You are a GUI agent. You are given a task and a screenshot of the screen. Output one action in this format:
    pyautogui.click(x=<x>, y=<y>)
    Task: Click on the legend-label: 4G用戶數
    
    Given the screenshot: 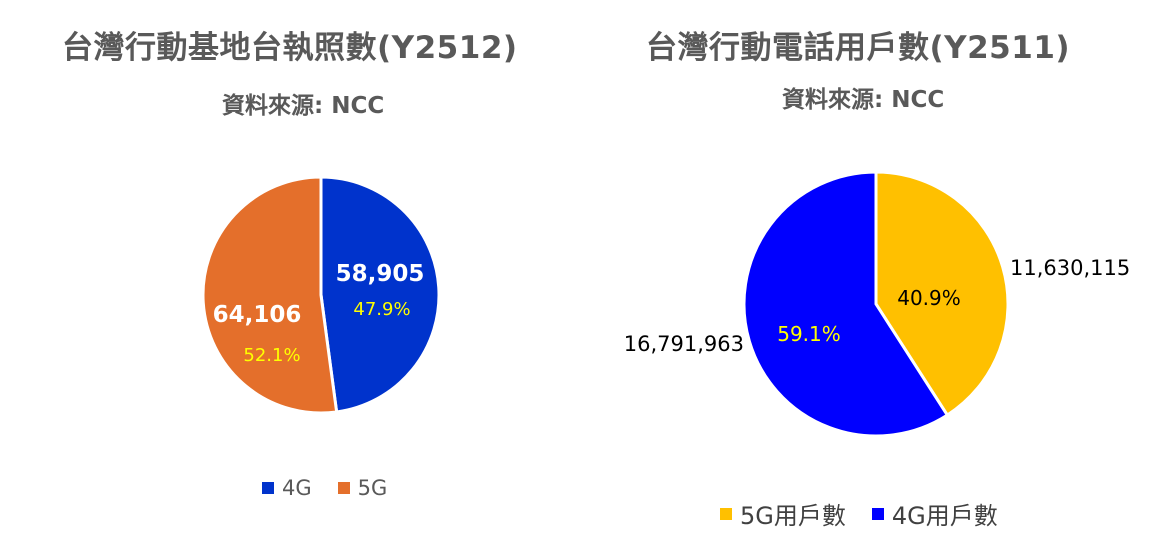 What is the action you would take?
    pyautogui.click(x=944, y=516)
    